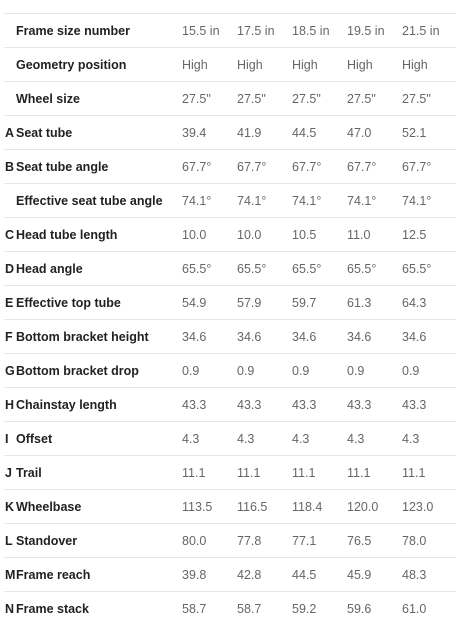  I want to click on row-value: 113.5, so click(208, 506).